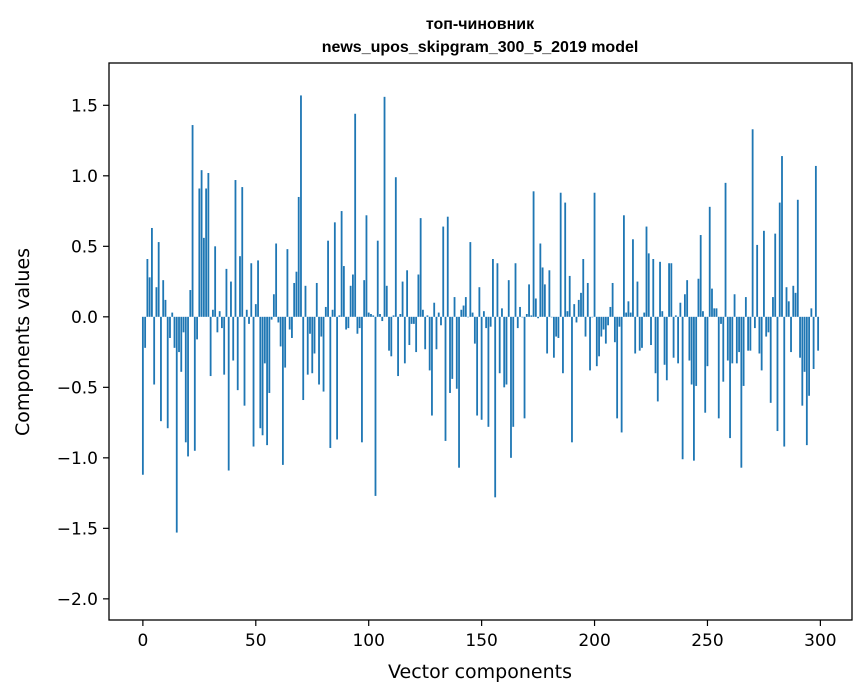  Describe the element at coordinates (256, 641) in the screenshot. I see `x-tick-label: 50` at that location.